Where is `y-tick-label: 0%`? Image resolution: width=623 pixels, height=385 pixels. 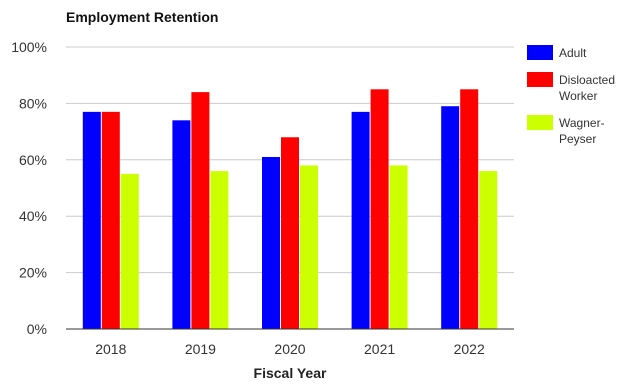 y-tick-label: 0% is located at coordinates (37, 329).